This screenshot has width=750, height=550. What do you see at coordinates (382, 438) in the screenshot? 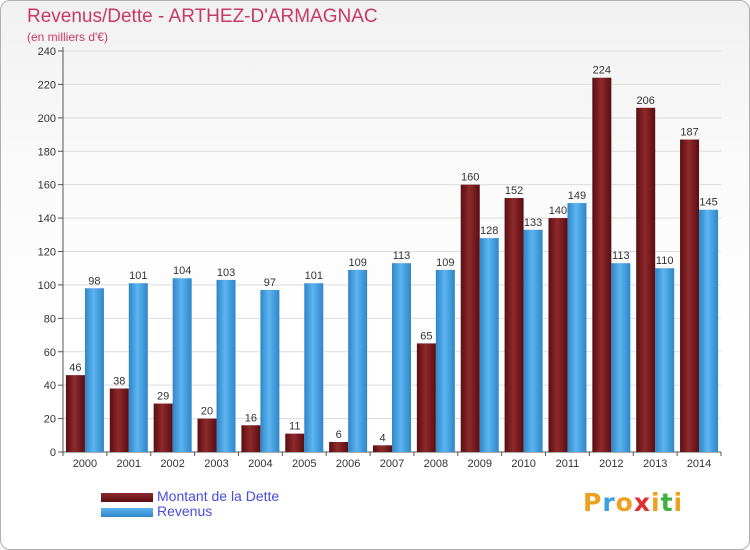
I see `data-label-dette: 4` at bounding box center [382, 438].